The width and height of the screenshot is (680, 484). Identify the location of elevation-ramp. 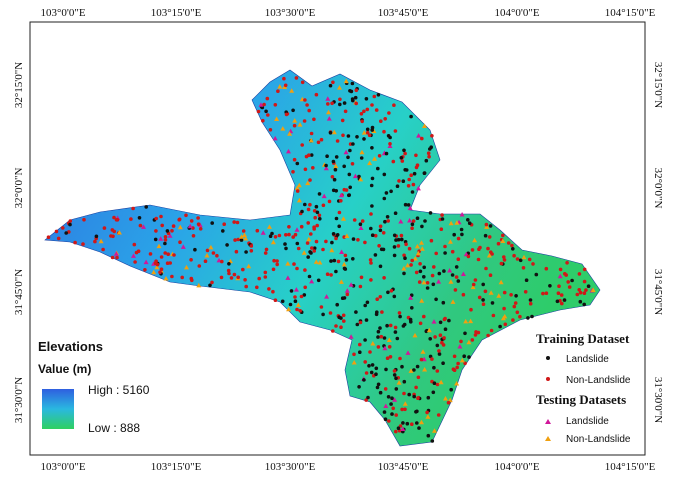
(58, 409).